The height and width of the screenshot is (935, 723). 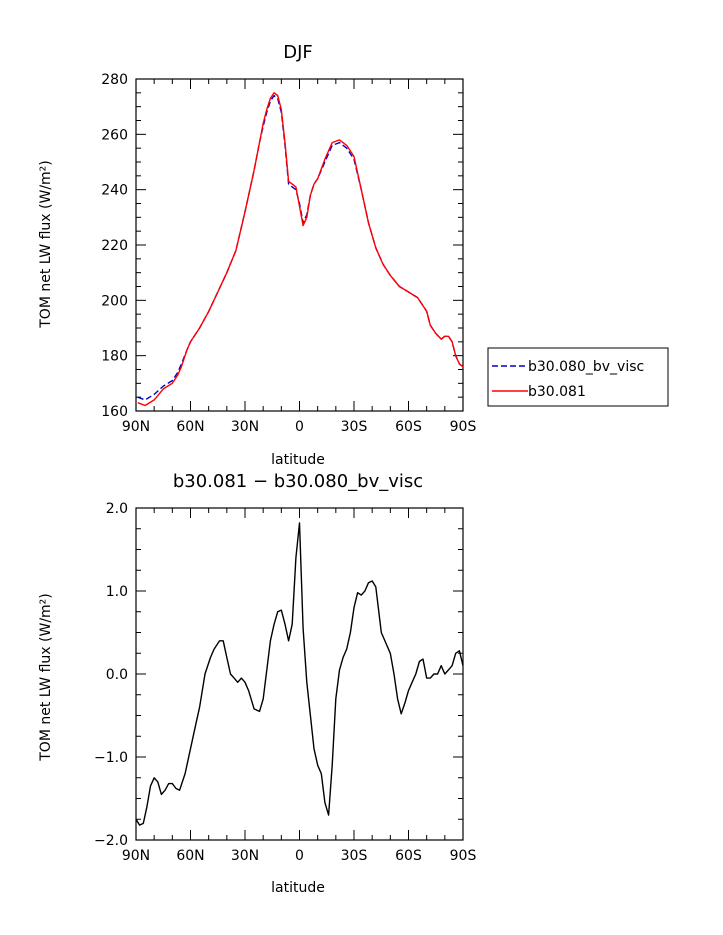 I want to click on bottom-xtick-label: 30N, so click(x=245, y=856).